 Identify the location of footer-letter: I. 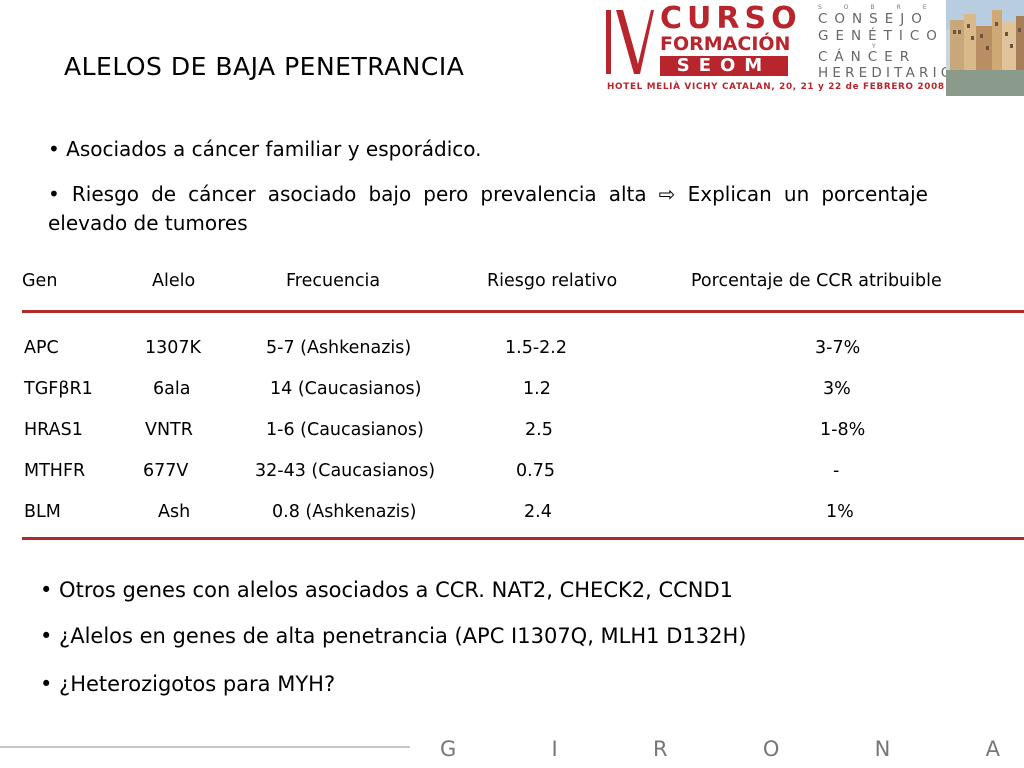
(554, 749).